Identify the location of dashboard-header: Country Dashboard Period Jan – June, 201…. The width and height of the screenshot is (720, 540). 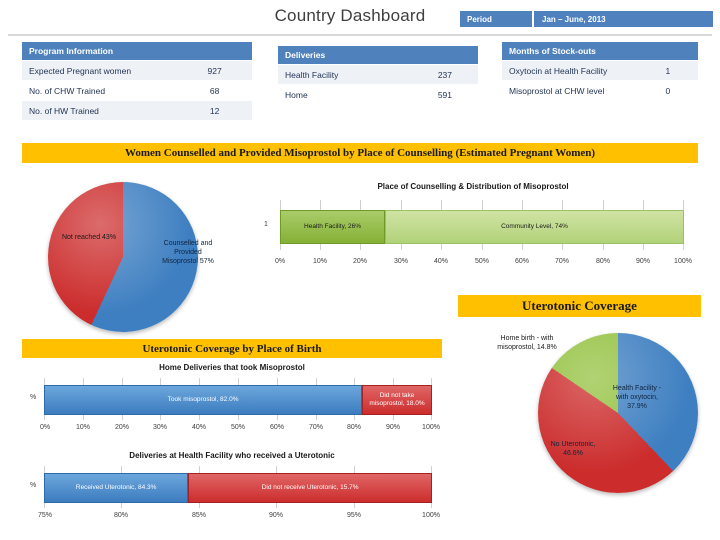
(360, 18).